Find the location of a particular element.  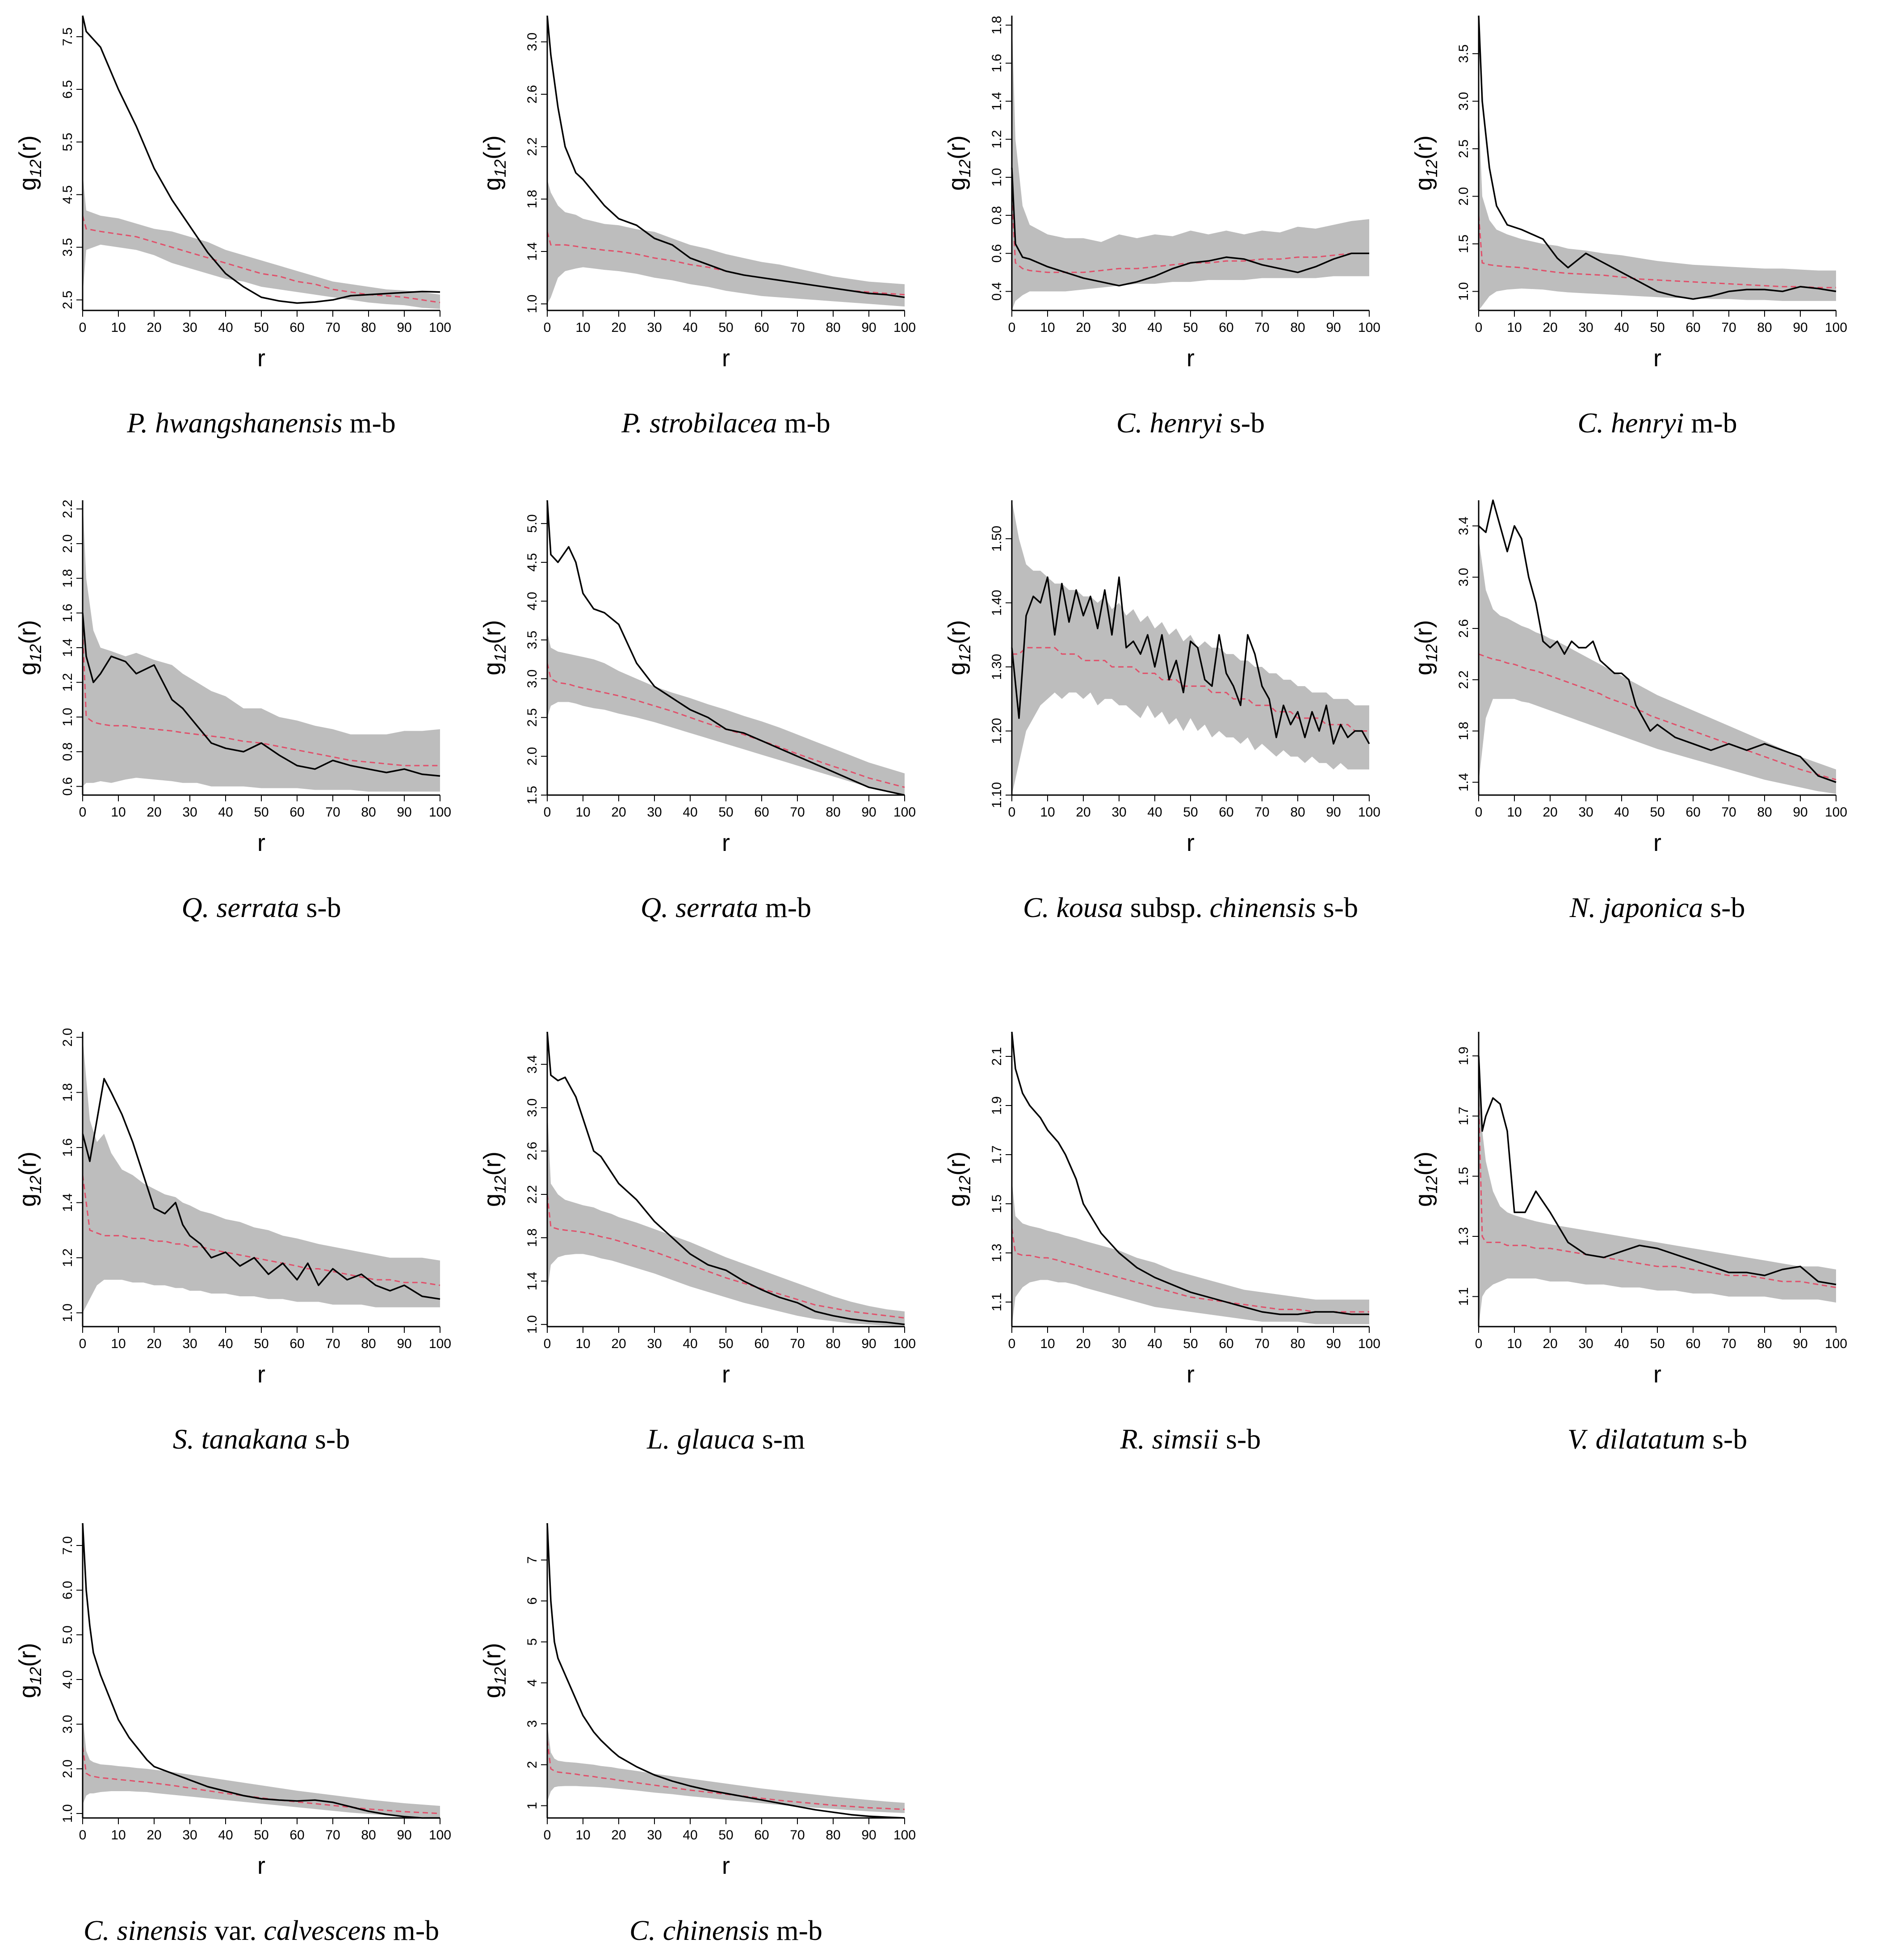

y-tick-label: 1.7 is located at coordinates (997, 1154).